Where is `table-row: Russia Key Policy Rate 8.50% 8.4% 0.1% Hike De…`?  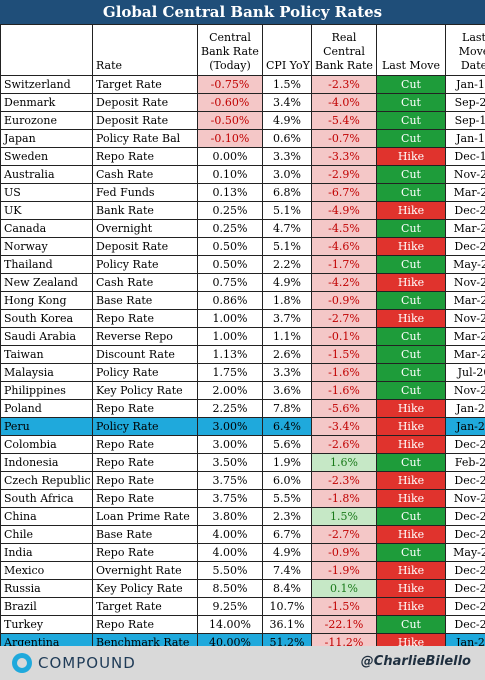
table-row: Russia Key Policy Rate 8.50% 8.4% 0.1% Hike De… is located at coordinates (242, 588).